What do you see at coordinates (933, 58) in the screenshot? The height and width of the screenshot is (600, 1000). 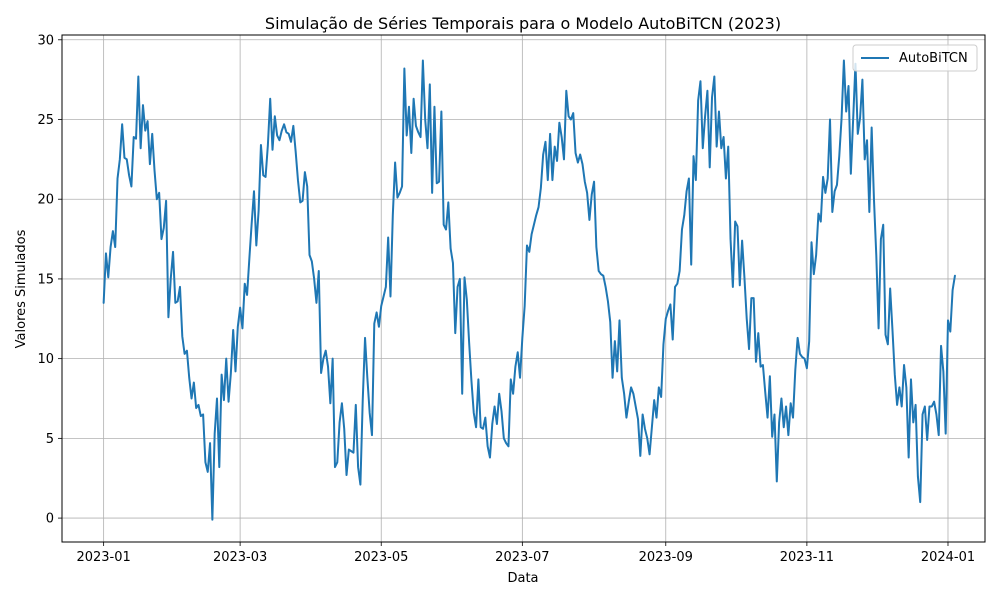 I see `legend-label-autobitcn: AutoBiTCN` at bounding box center [933, 58].